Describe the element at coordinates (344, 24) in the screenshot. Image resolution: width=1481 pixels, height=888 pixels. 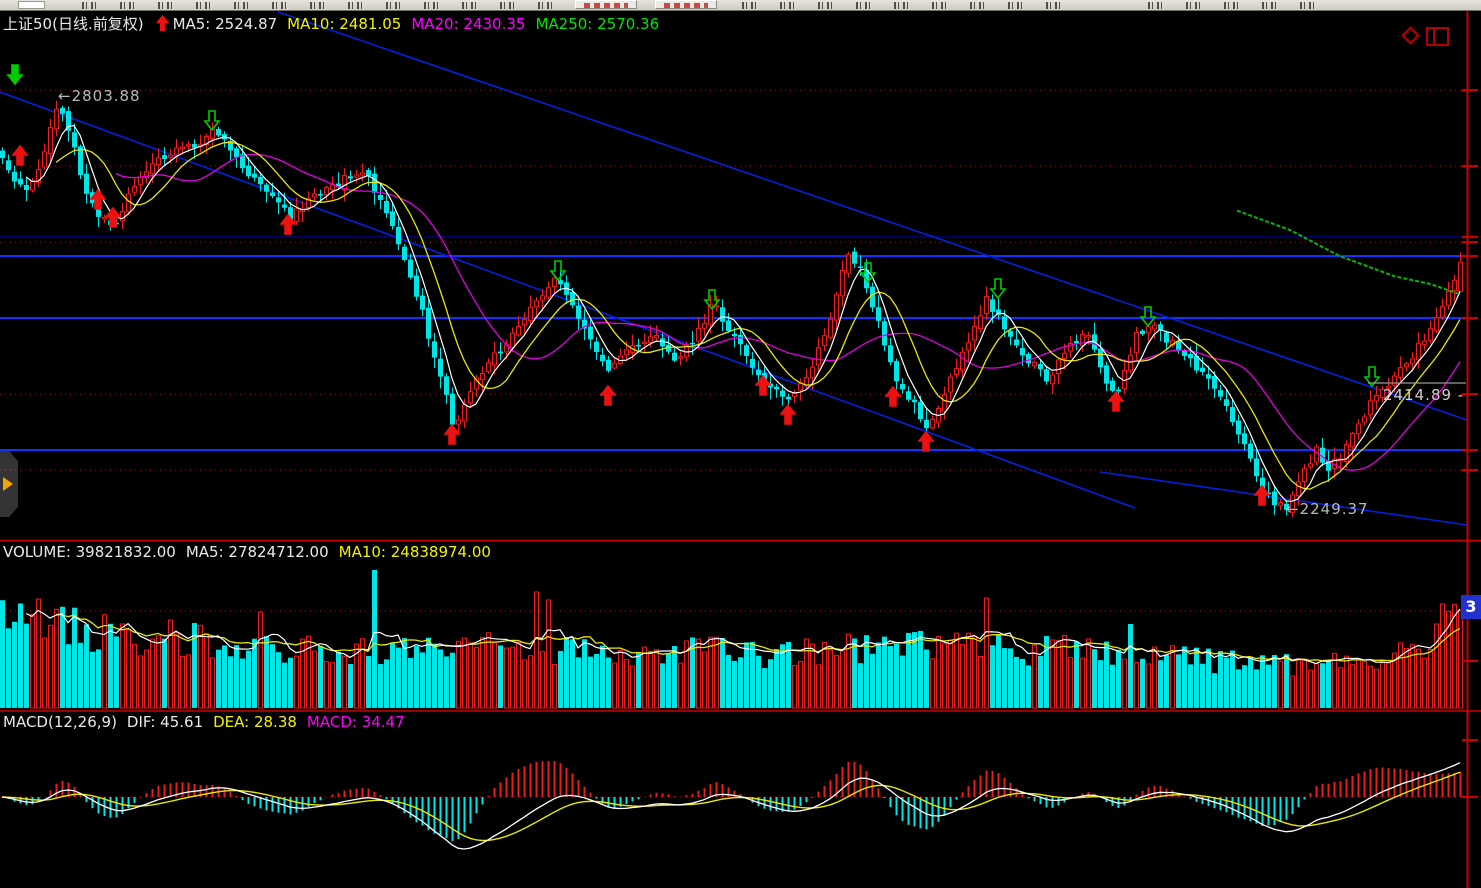
I see `ma10-value: MA10: 2481.05` at that location.